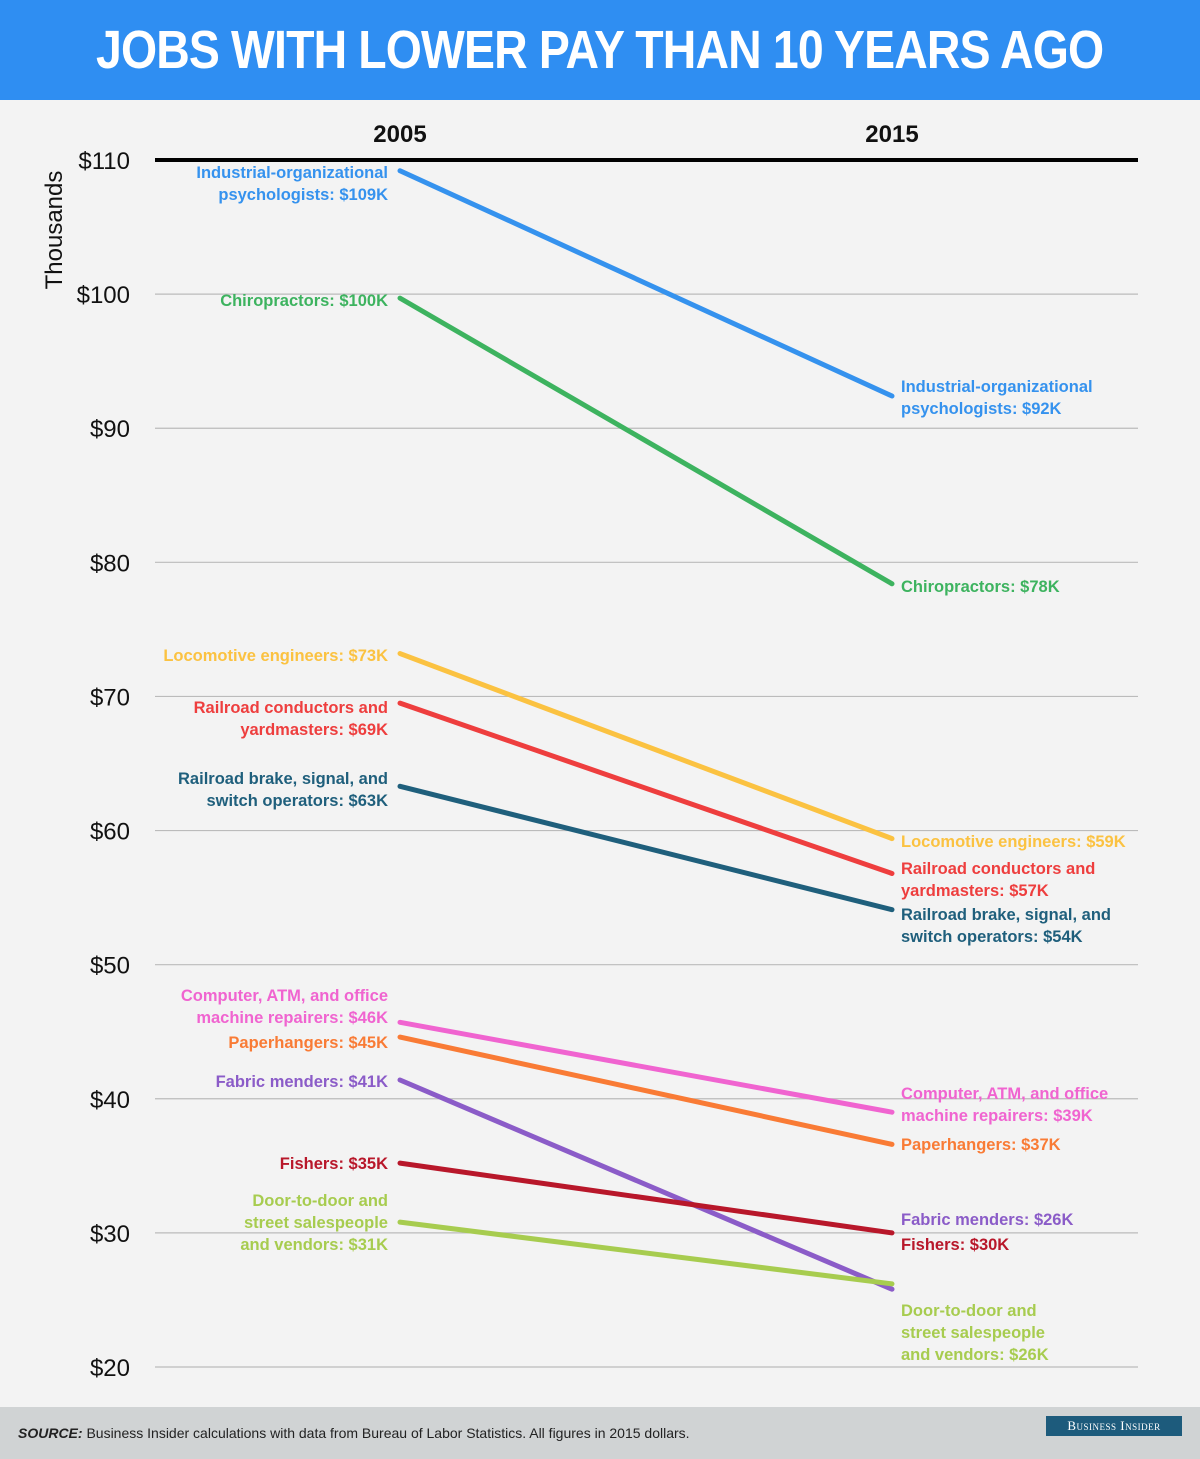 The width and height of the screenshot is (1200, 1459). I want to click on data-label-2015: yardmasters: $57K, so click(975, 891).